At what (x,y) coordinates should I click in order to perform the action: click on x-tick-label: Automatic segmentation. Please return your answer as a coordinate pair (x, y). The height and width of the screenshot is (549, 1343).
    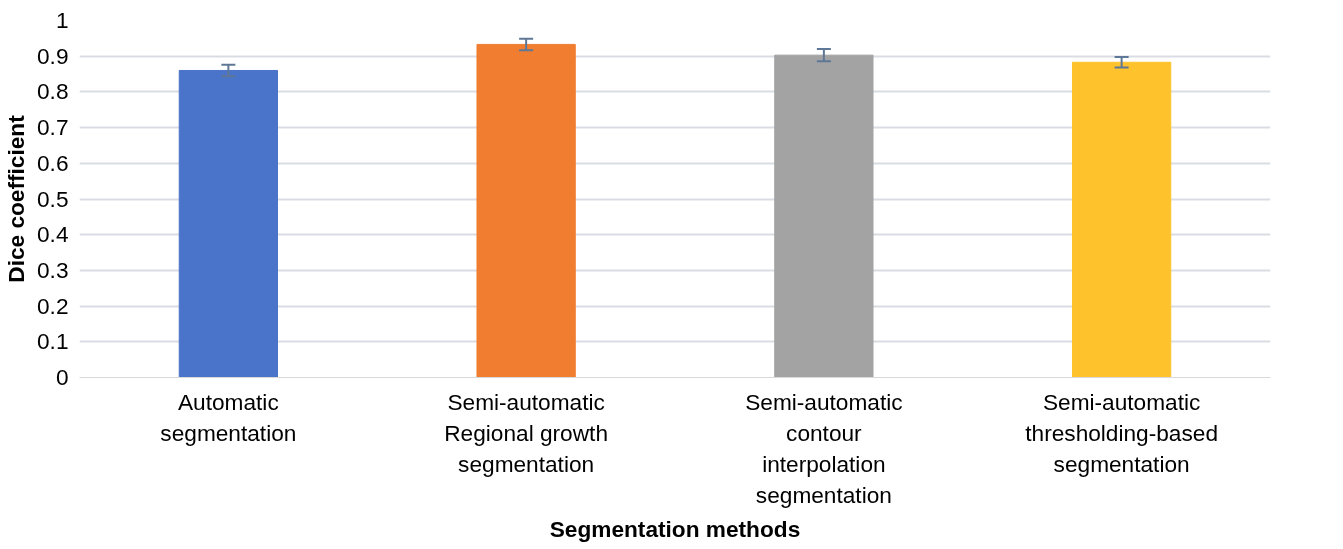
    Looking at the image, I should click on (228, 417).